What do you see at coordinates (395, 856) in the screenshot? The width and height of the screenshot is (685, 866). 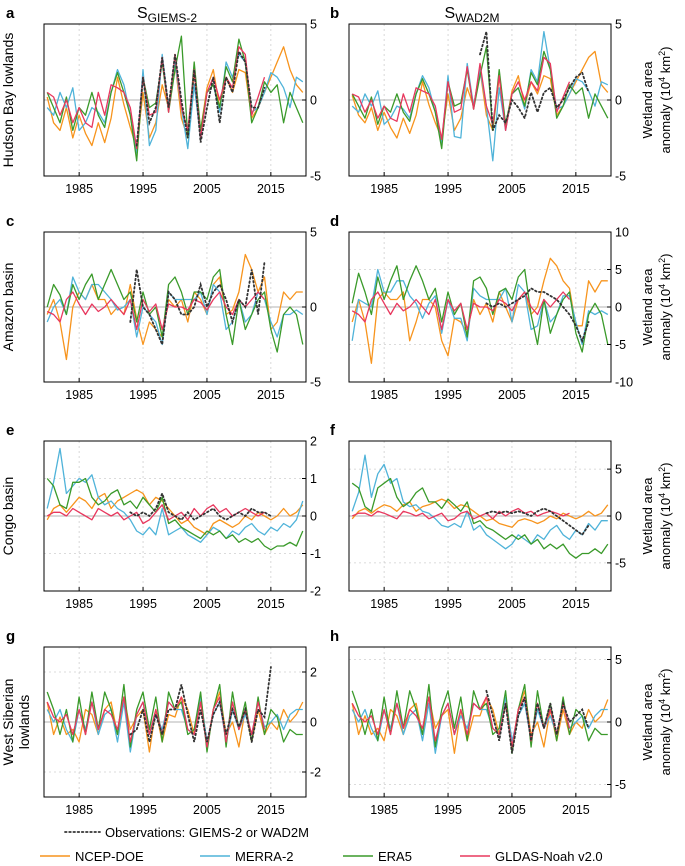 I see `legend-label-era5: ERA5` at bounding box center [395, 856].